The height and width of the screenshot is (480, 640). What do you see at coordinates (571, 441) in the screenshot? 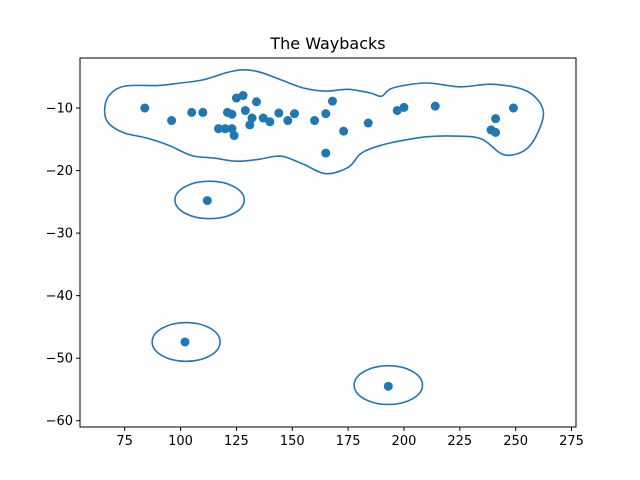
I see `x-tick-label: 275` at bounding box center [571, 441].